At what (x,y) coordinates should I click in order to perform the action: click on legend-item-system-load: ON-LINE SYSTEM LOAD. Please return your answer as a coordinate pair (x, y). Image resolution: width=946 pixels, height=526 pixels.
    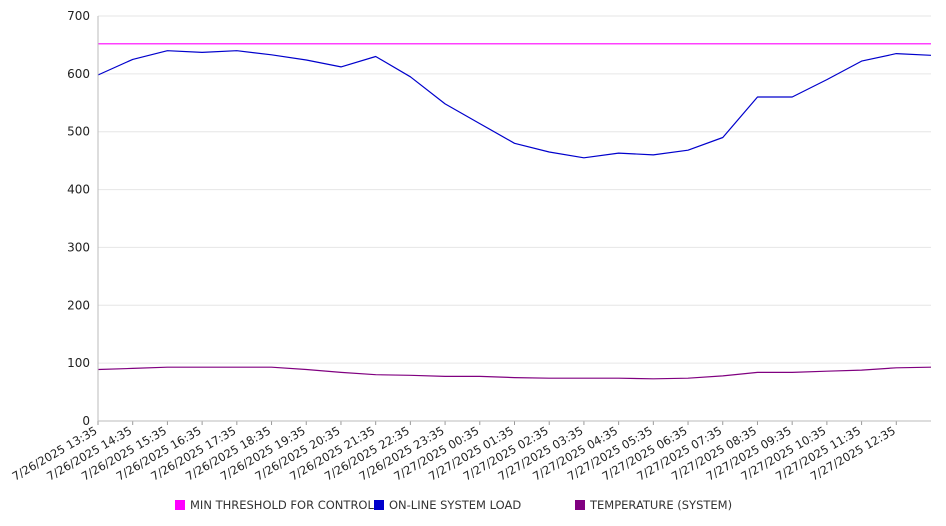
    Looking at the image, I should click on (447, 505).